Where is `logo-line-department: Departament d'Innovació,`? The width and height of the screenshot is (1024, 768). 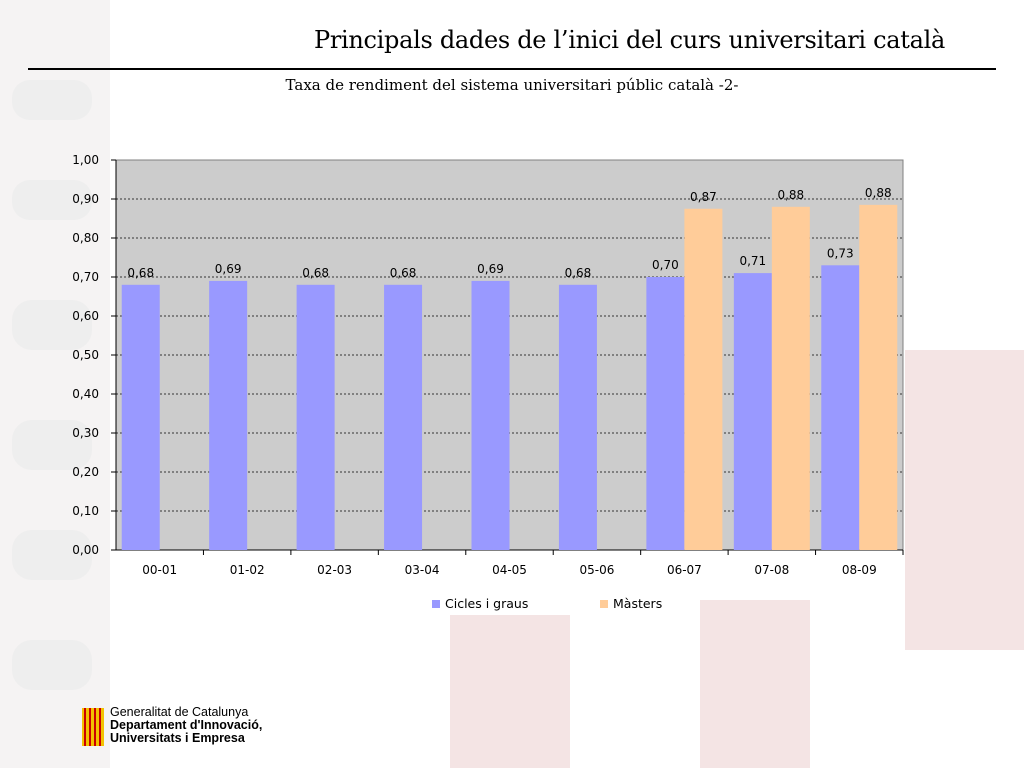
logo-line-department: Departament d'Innovació, is located at coordinates (186, 725).